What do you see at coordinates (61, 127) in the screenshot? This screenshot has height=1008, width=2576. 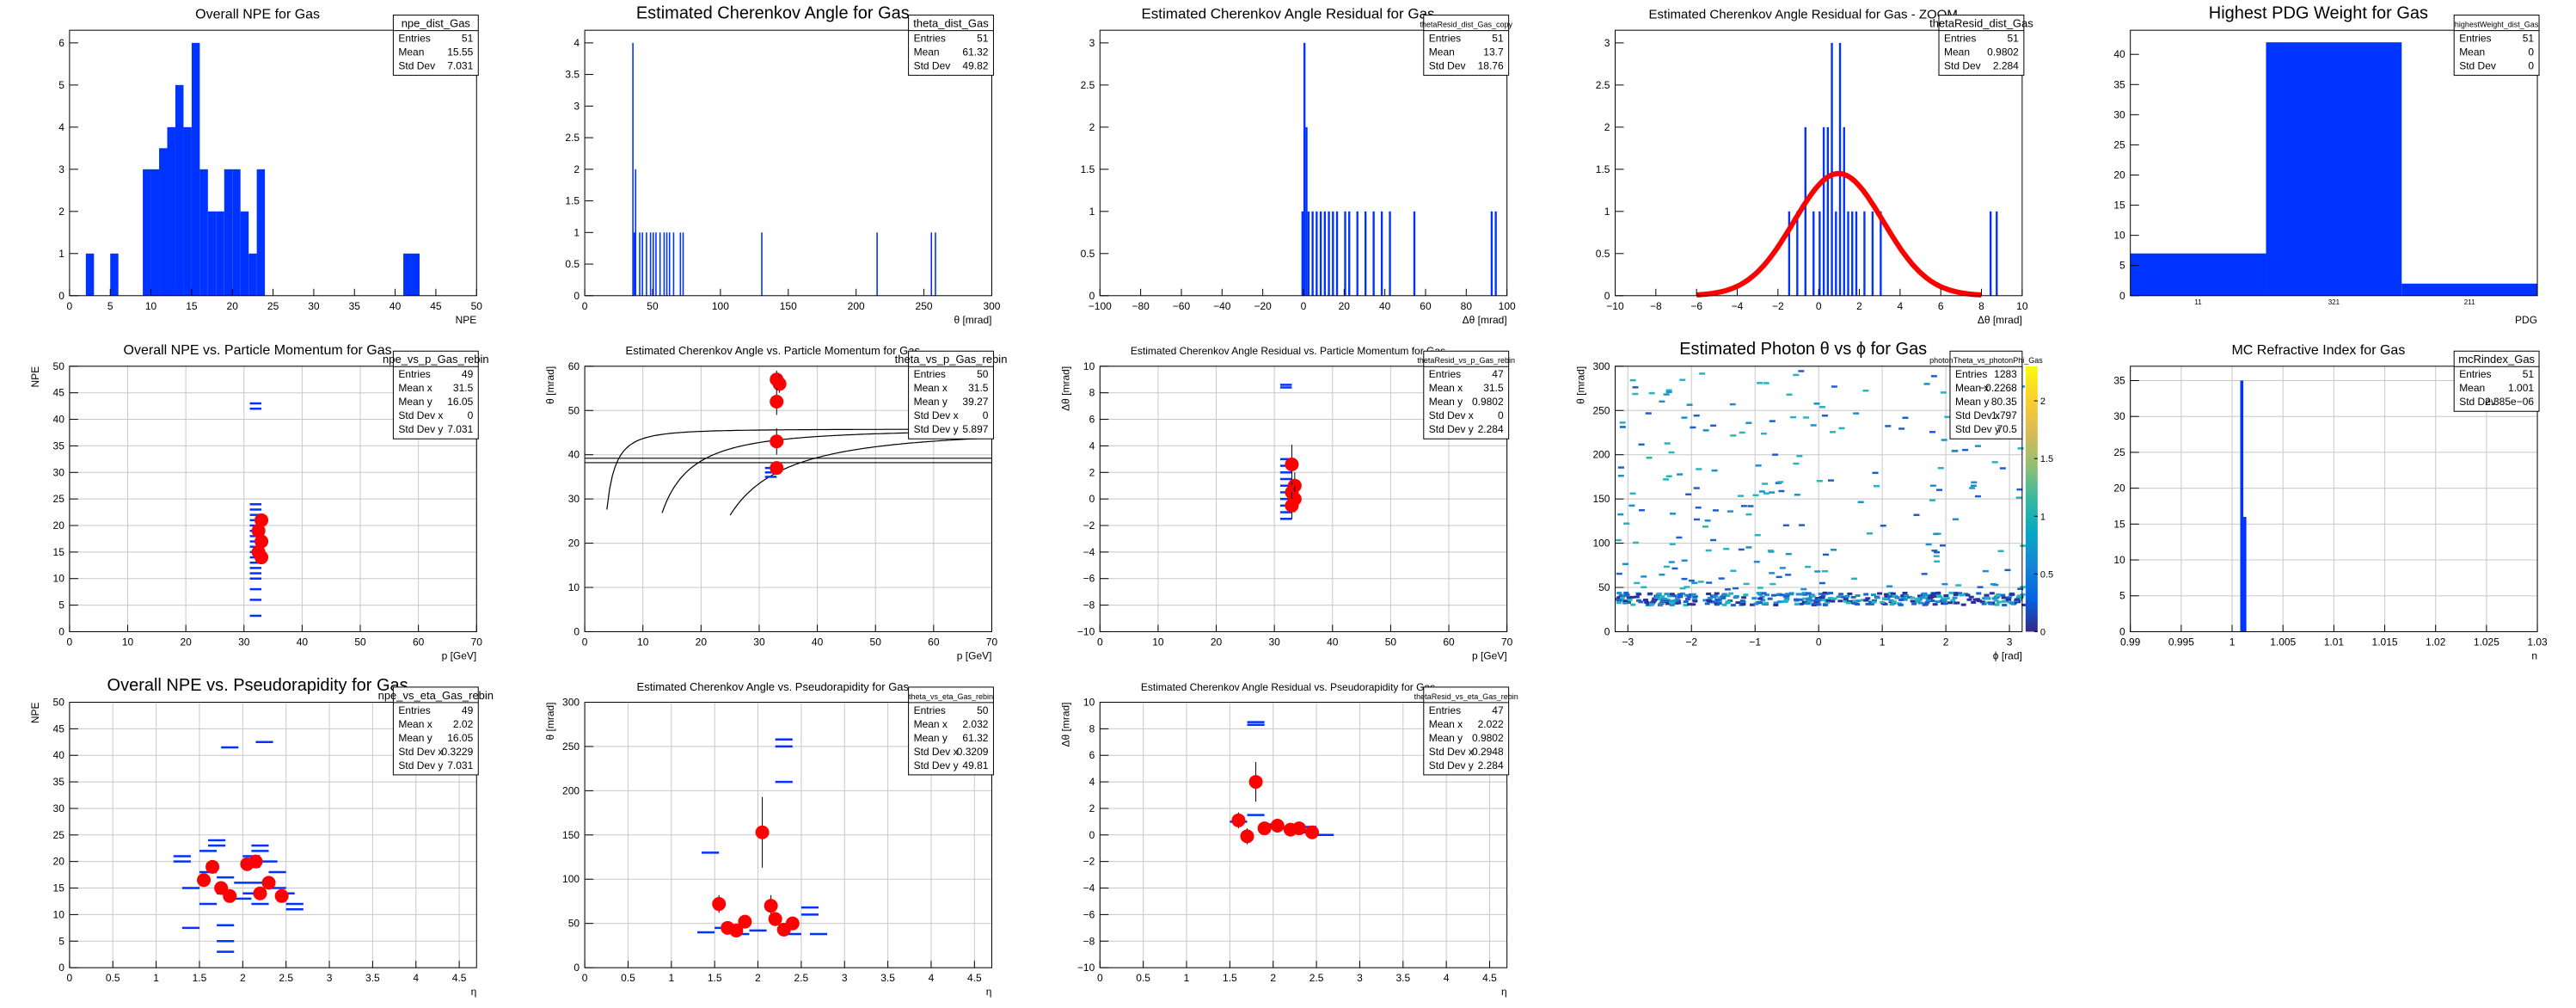 I see `y-tick-label: 4` at bounding box center [61, 127].